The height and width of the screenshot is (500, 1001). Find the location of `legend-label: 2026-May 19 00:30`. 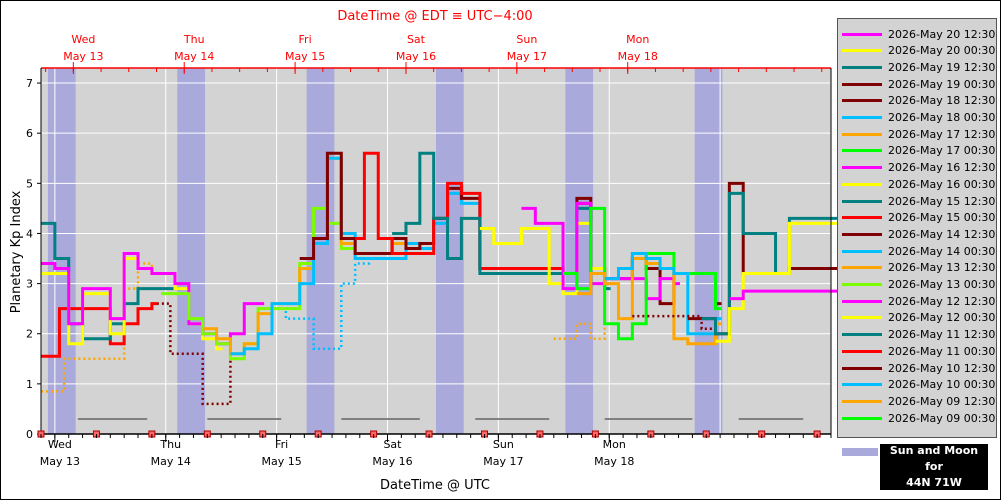

legend-label: 2026-May 19 00:30 is located at coordinates (942, 84).